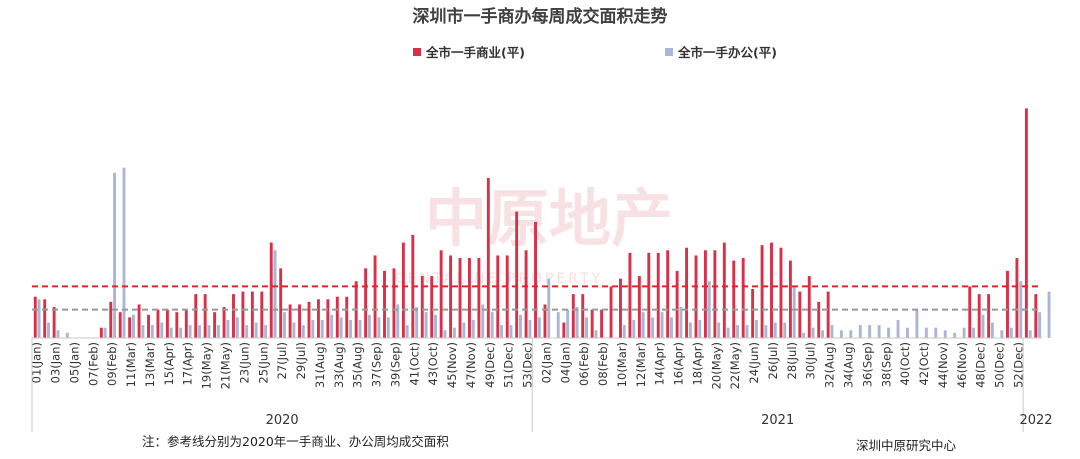  Describe the element at coordinates (773, 360) in the screenshot. I see `x-tick-label: 26(Jul)` at that location.